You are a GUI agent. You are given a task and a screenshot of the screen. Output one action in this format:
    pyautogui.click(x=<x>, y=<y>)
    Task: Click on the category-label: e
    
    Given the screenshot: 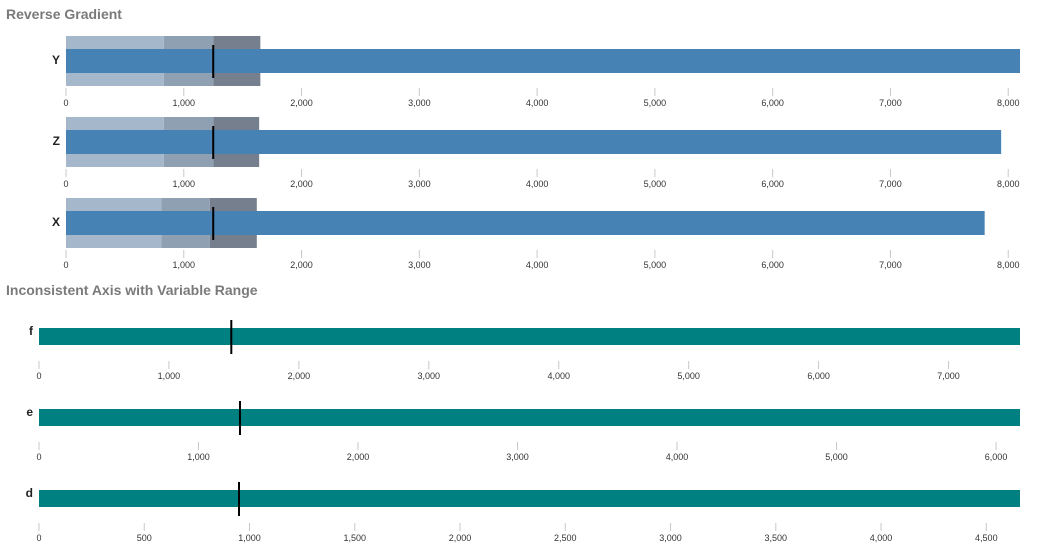 What is the action you would take?
    pyautogui.click(x=29, y=412)
    